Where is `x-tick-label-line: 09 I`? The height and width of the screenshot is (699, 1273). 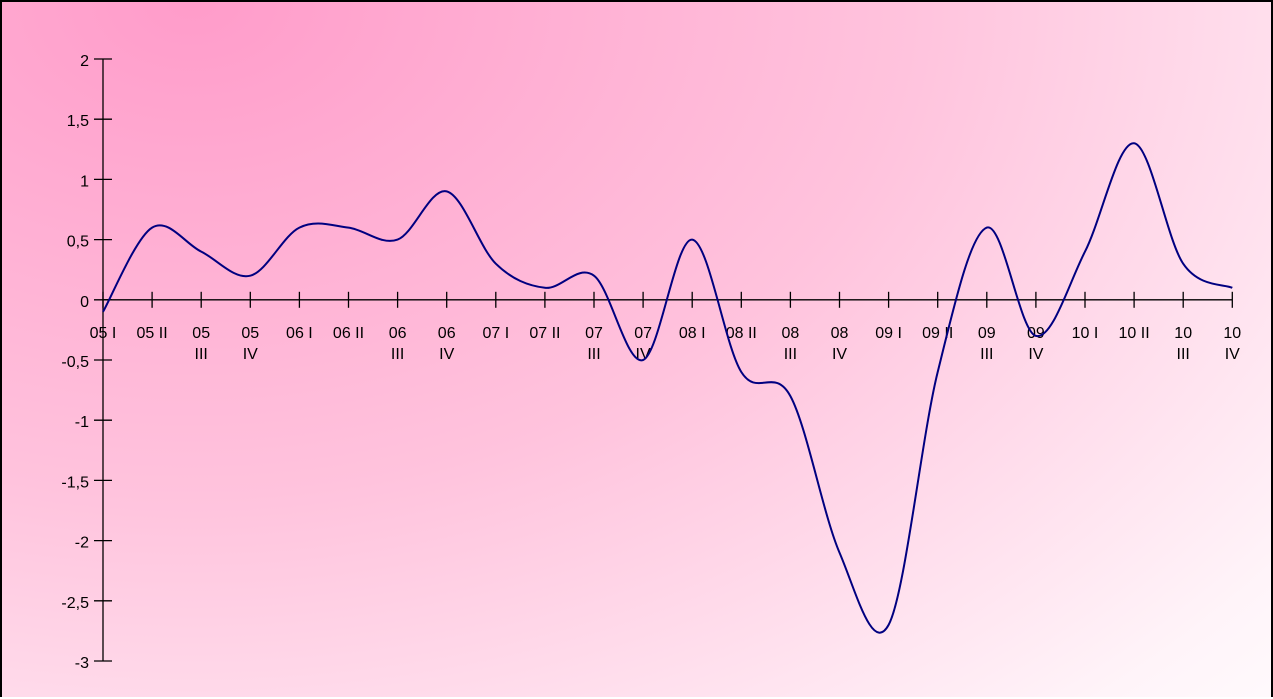
x-tick-label-line: 09 I is located at coordinates (888, 333).